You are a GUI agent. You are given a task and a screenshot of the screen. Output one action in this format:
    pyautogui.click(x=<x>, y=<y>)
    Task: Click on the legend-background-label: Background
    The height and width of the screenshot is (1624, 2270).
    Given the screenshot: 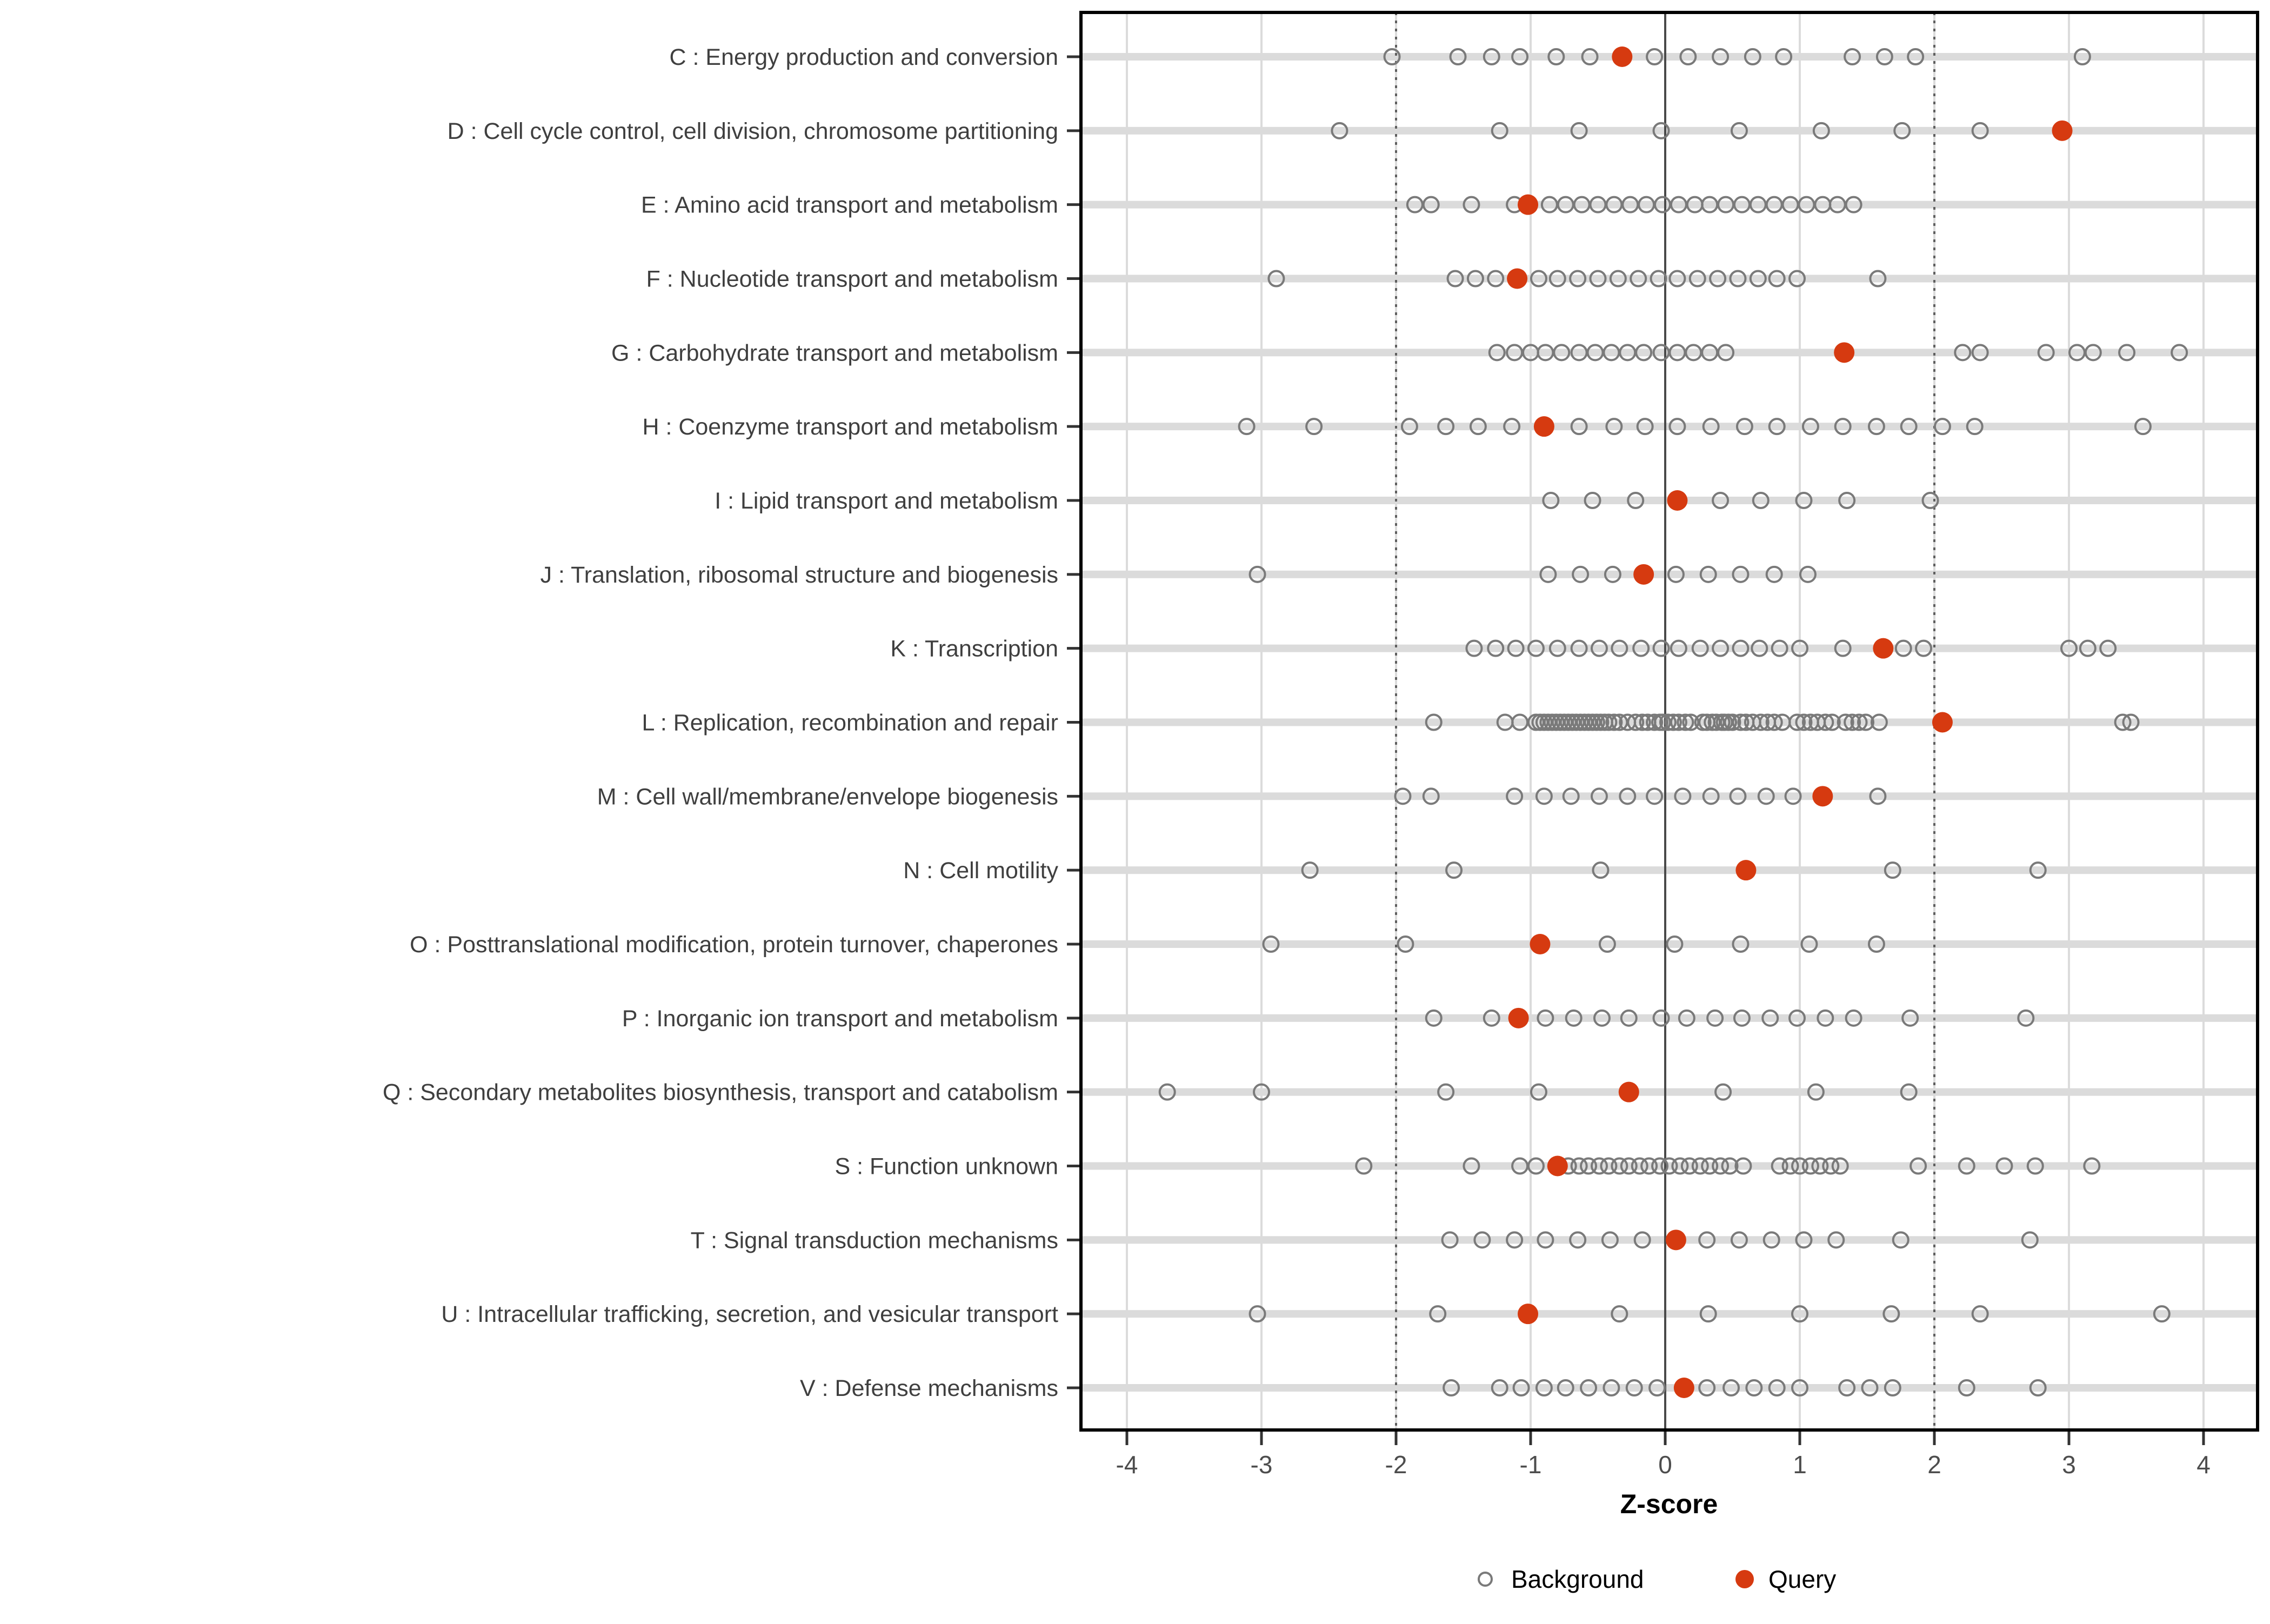 What is the action you would take?
    pyautogui.click(x=1577, y=1579)
    